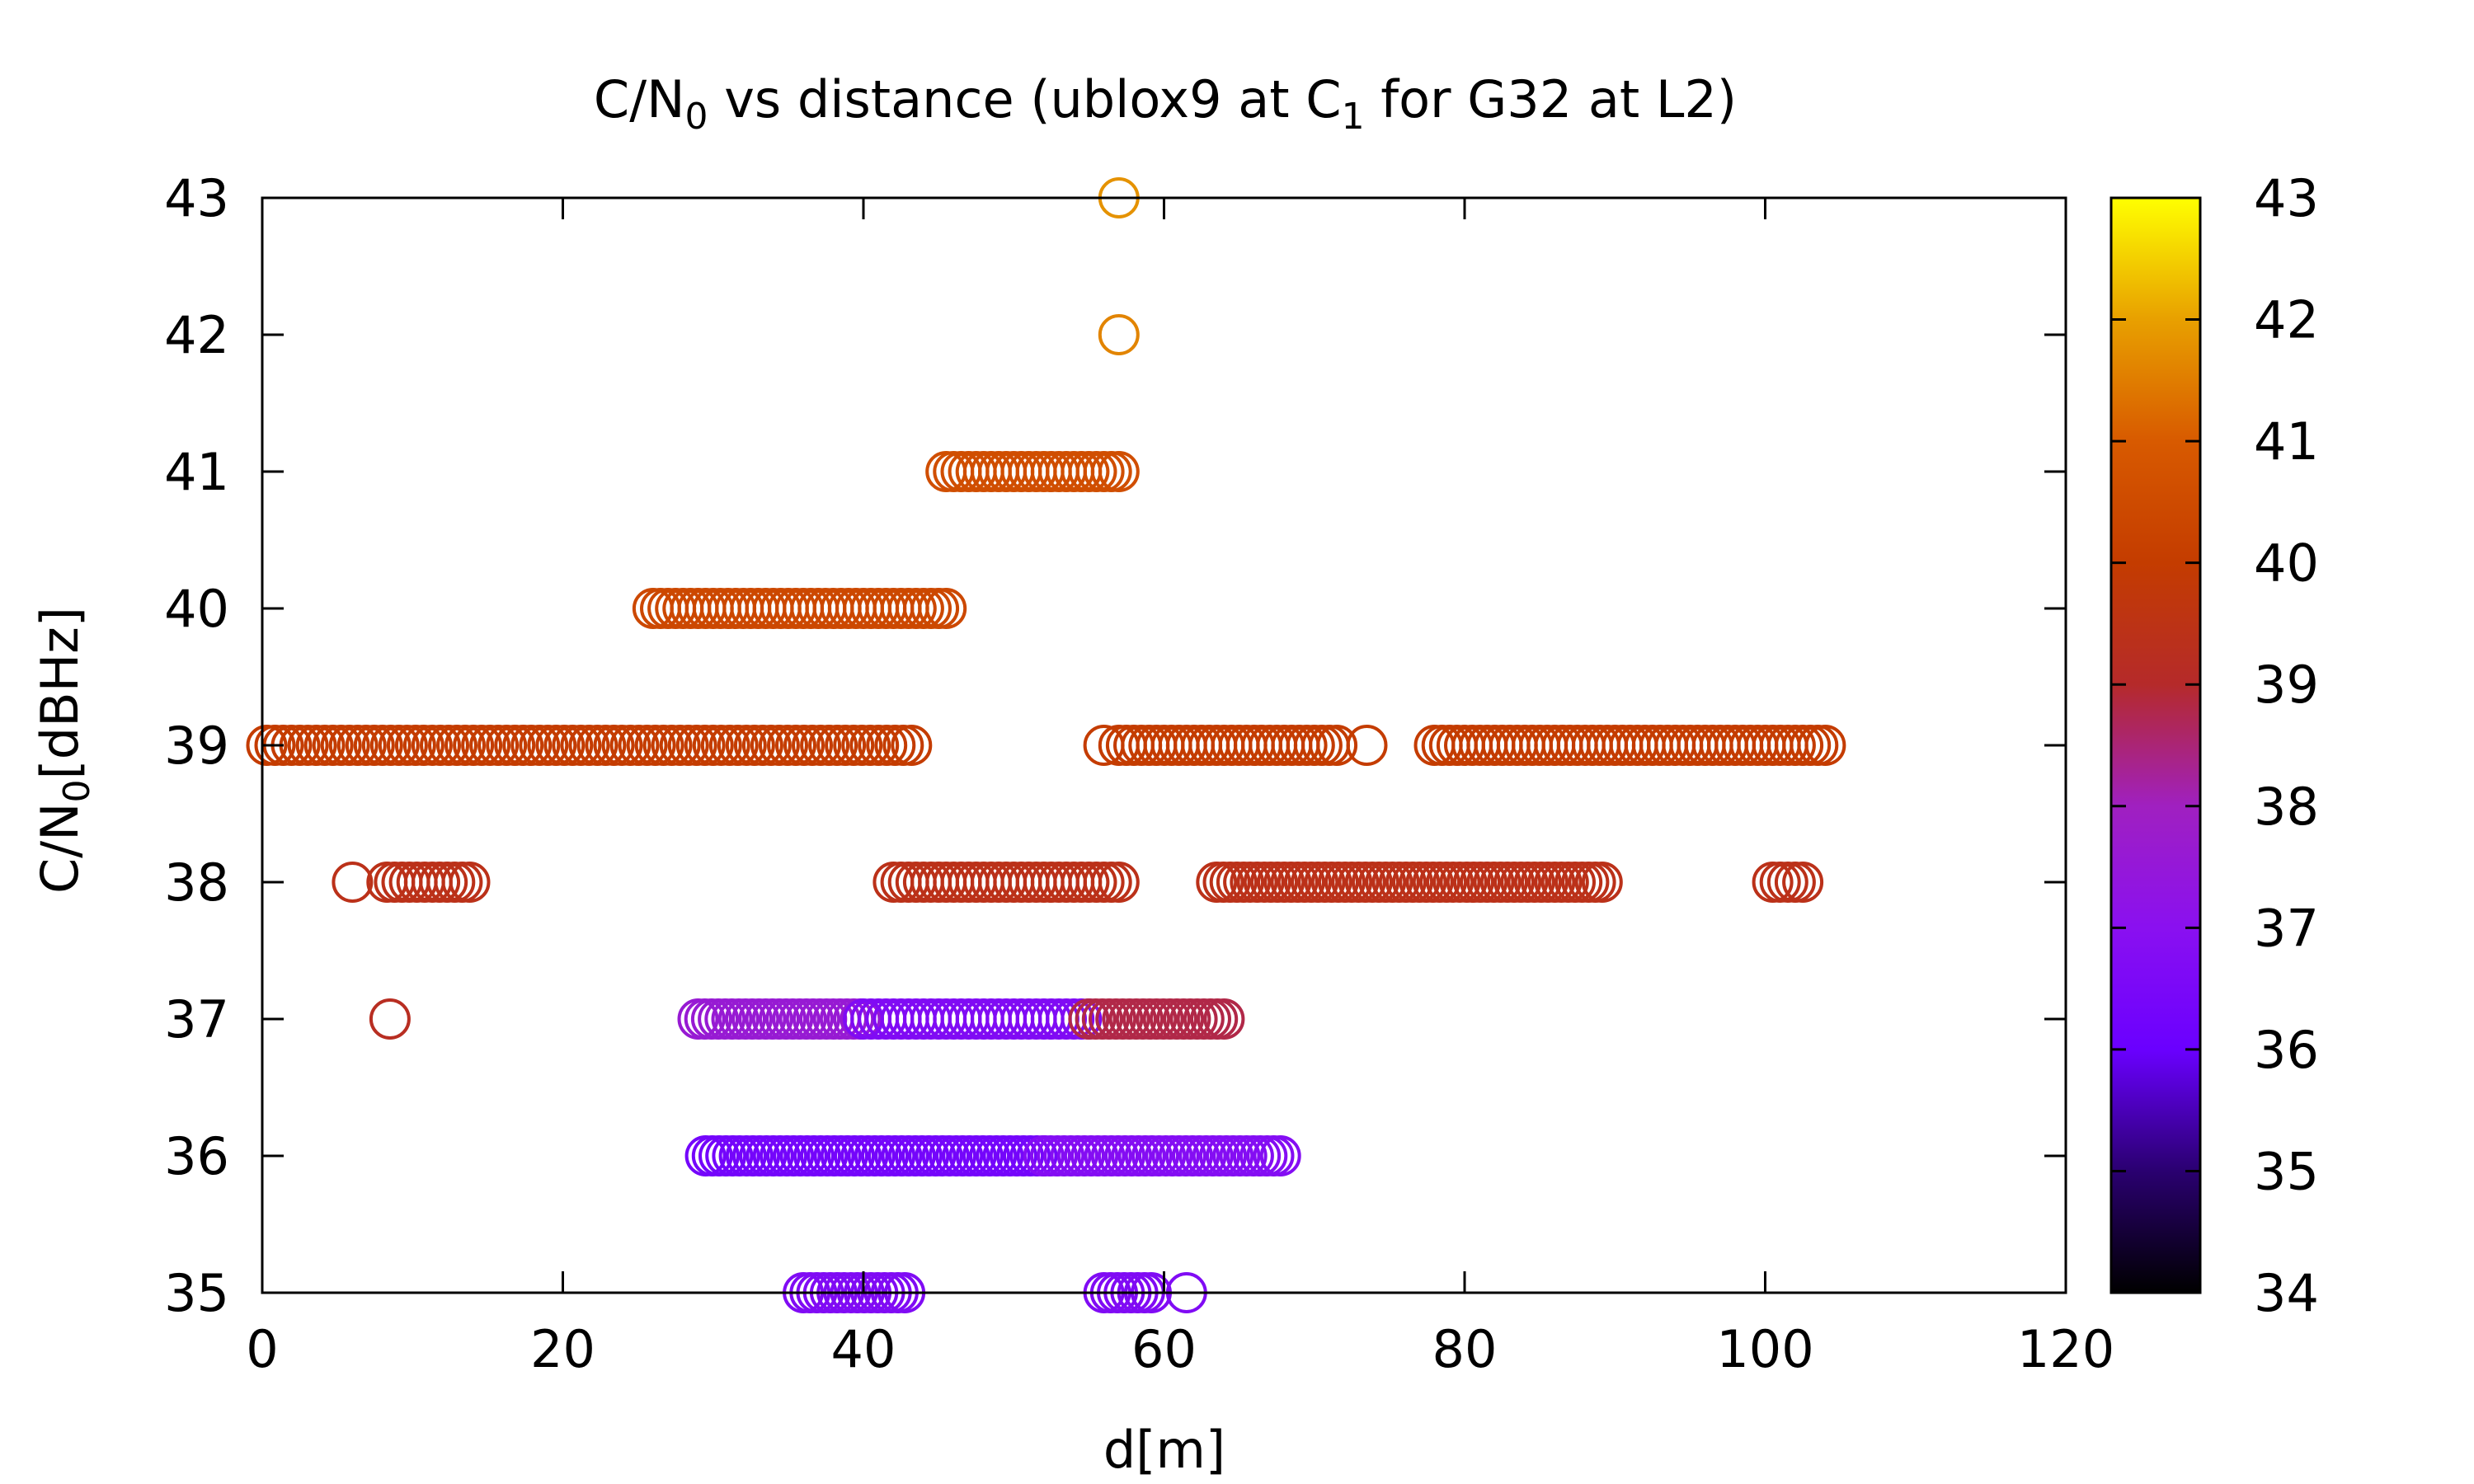  Describe the element at coordinates (639, 99) in the screenshot. I see `title-lead: C/N` at that location.